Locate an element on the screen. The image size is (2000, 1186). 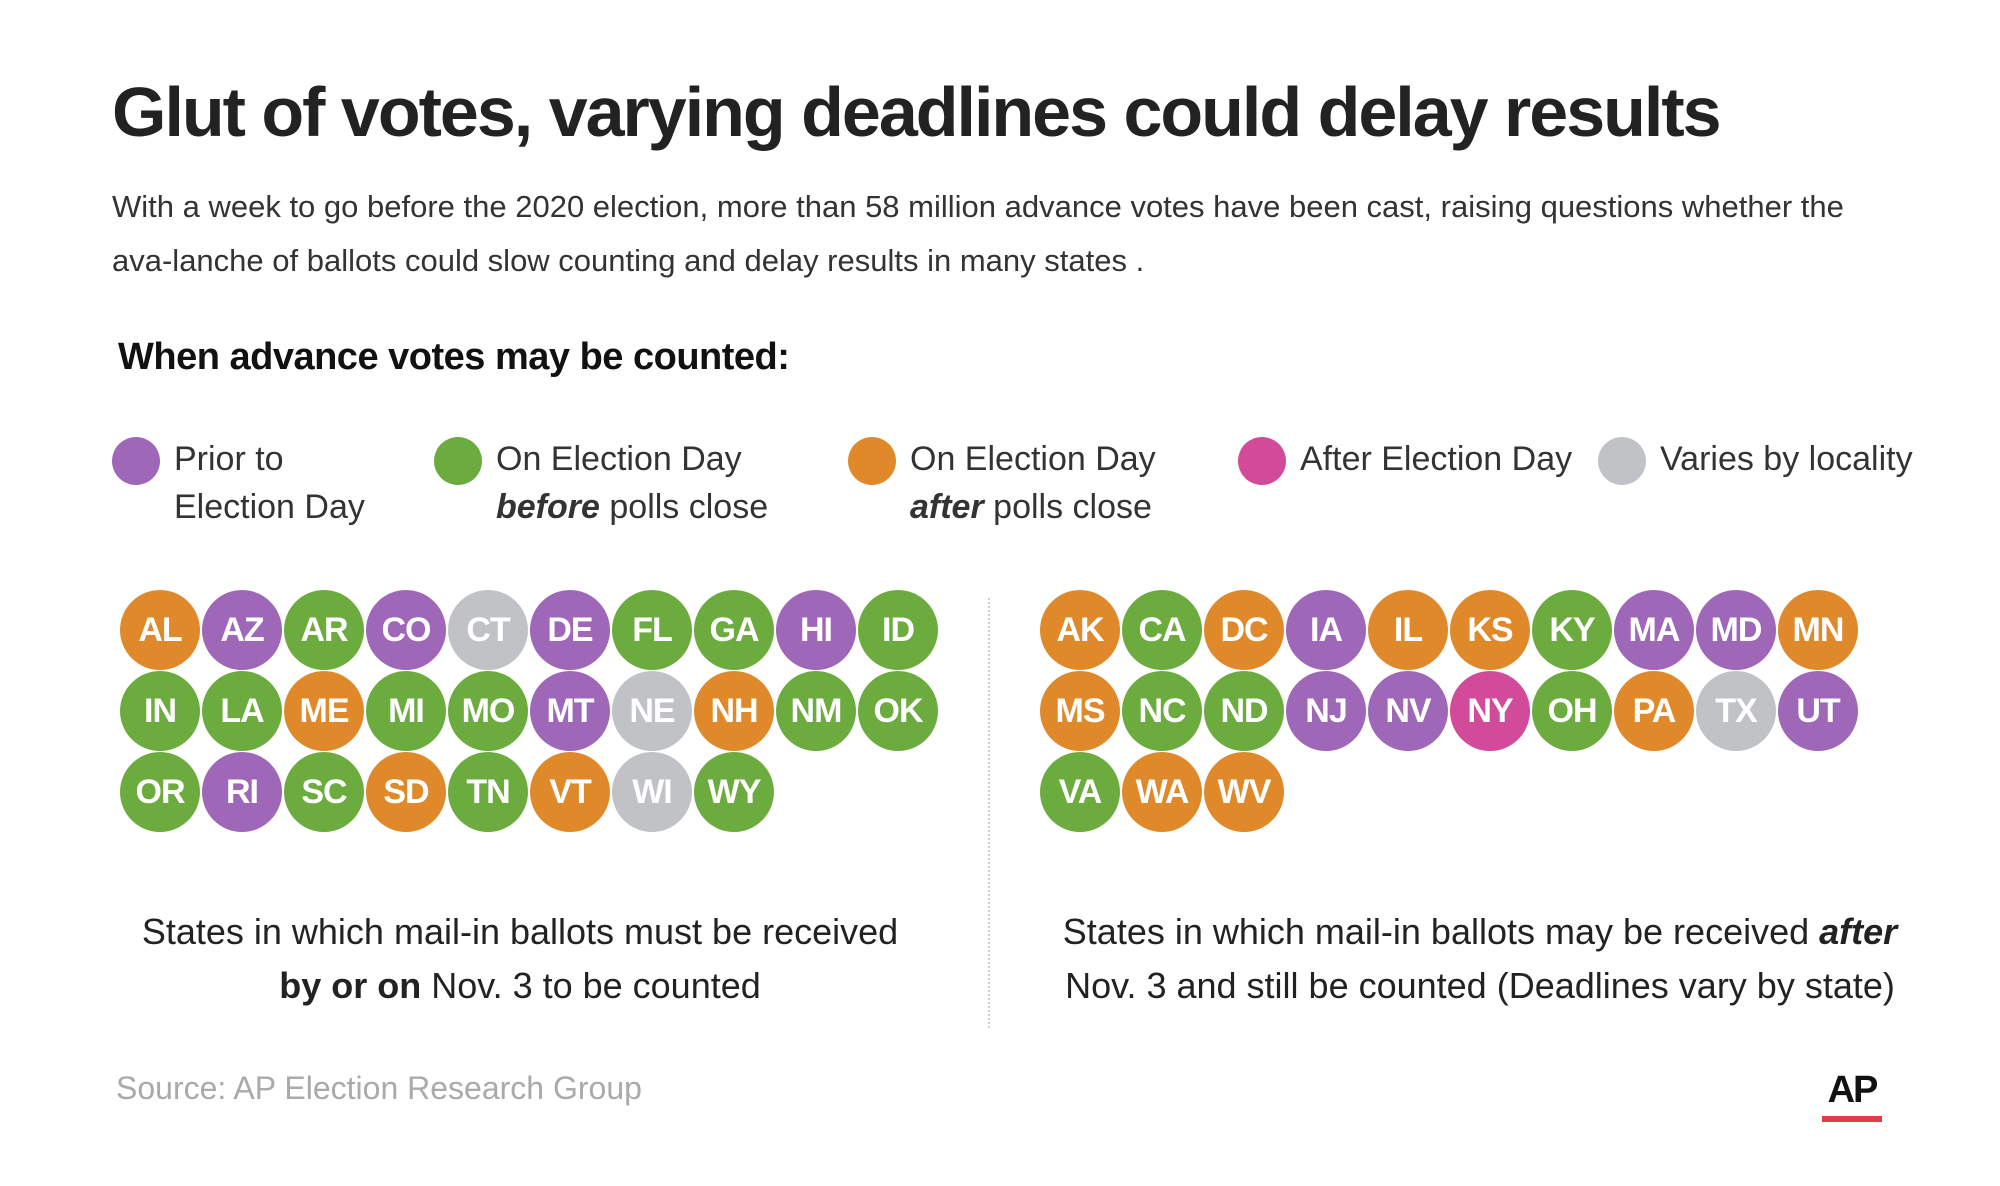
state-chip-al: AL is located at coordinates (160, 630).